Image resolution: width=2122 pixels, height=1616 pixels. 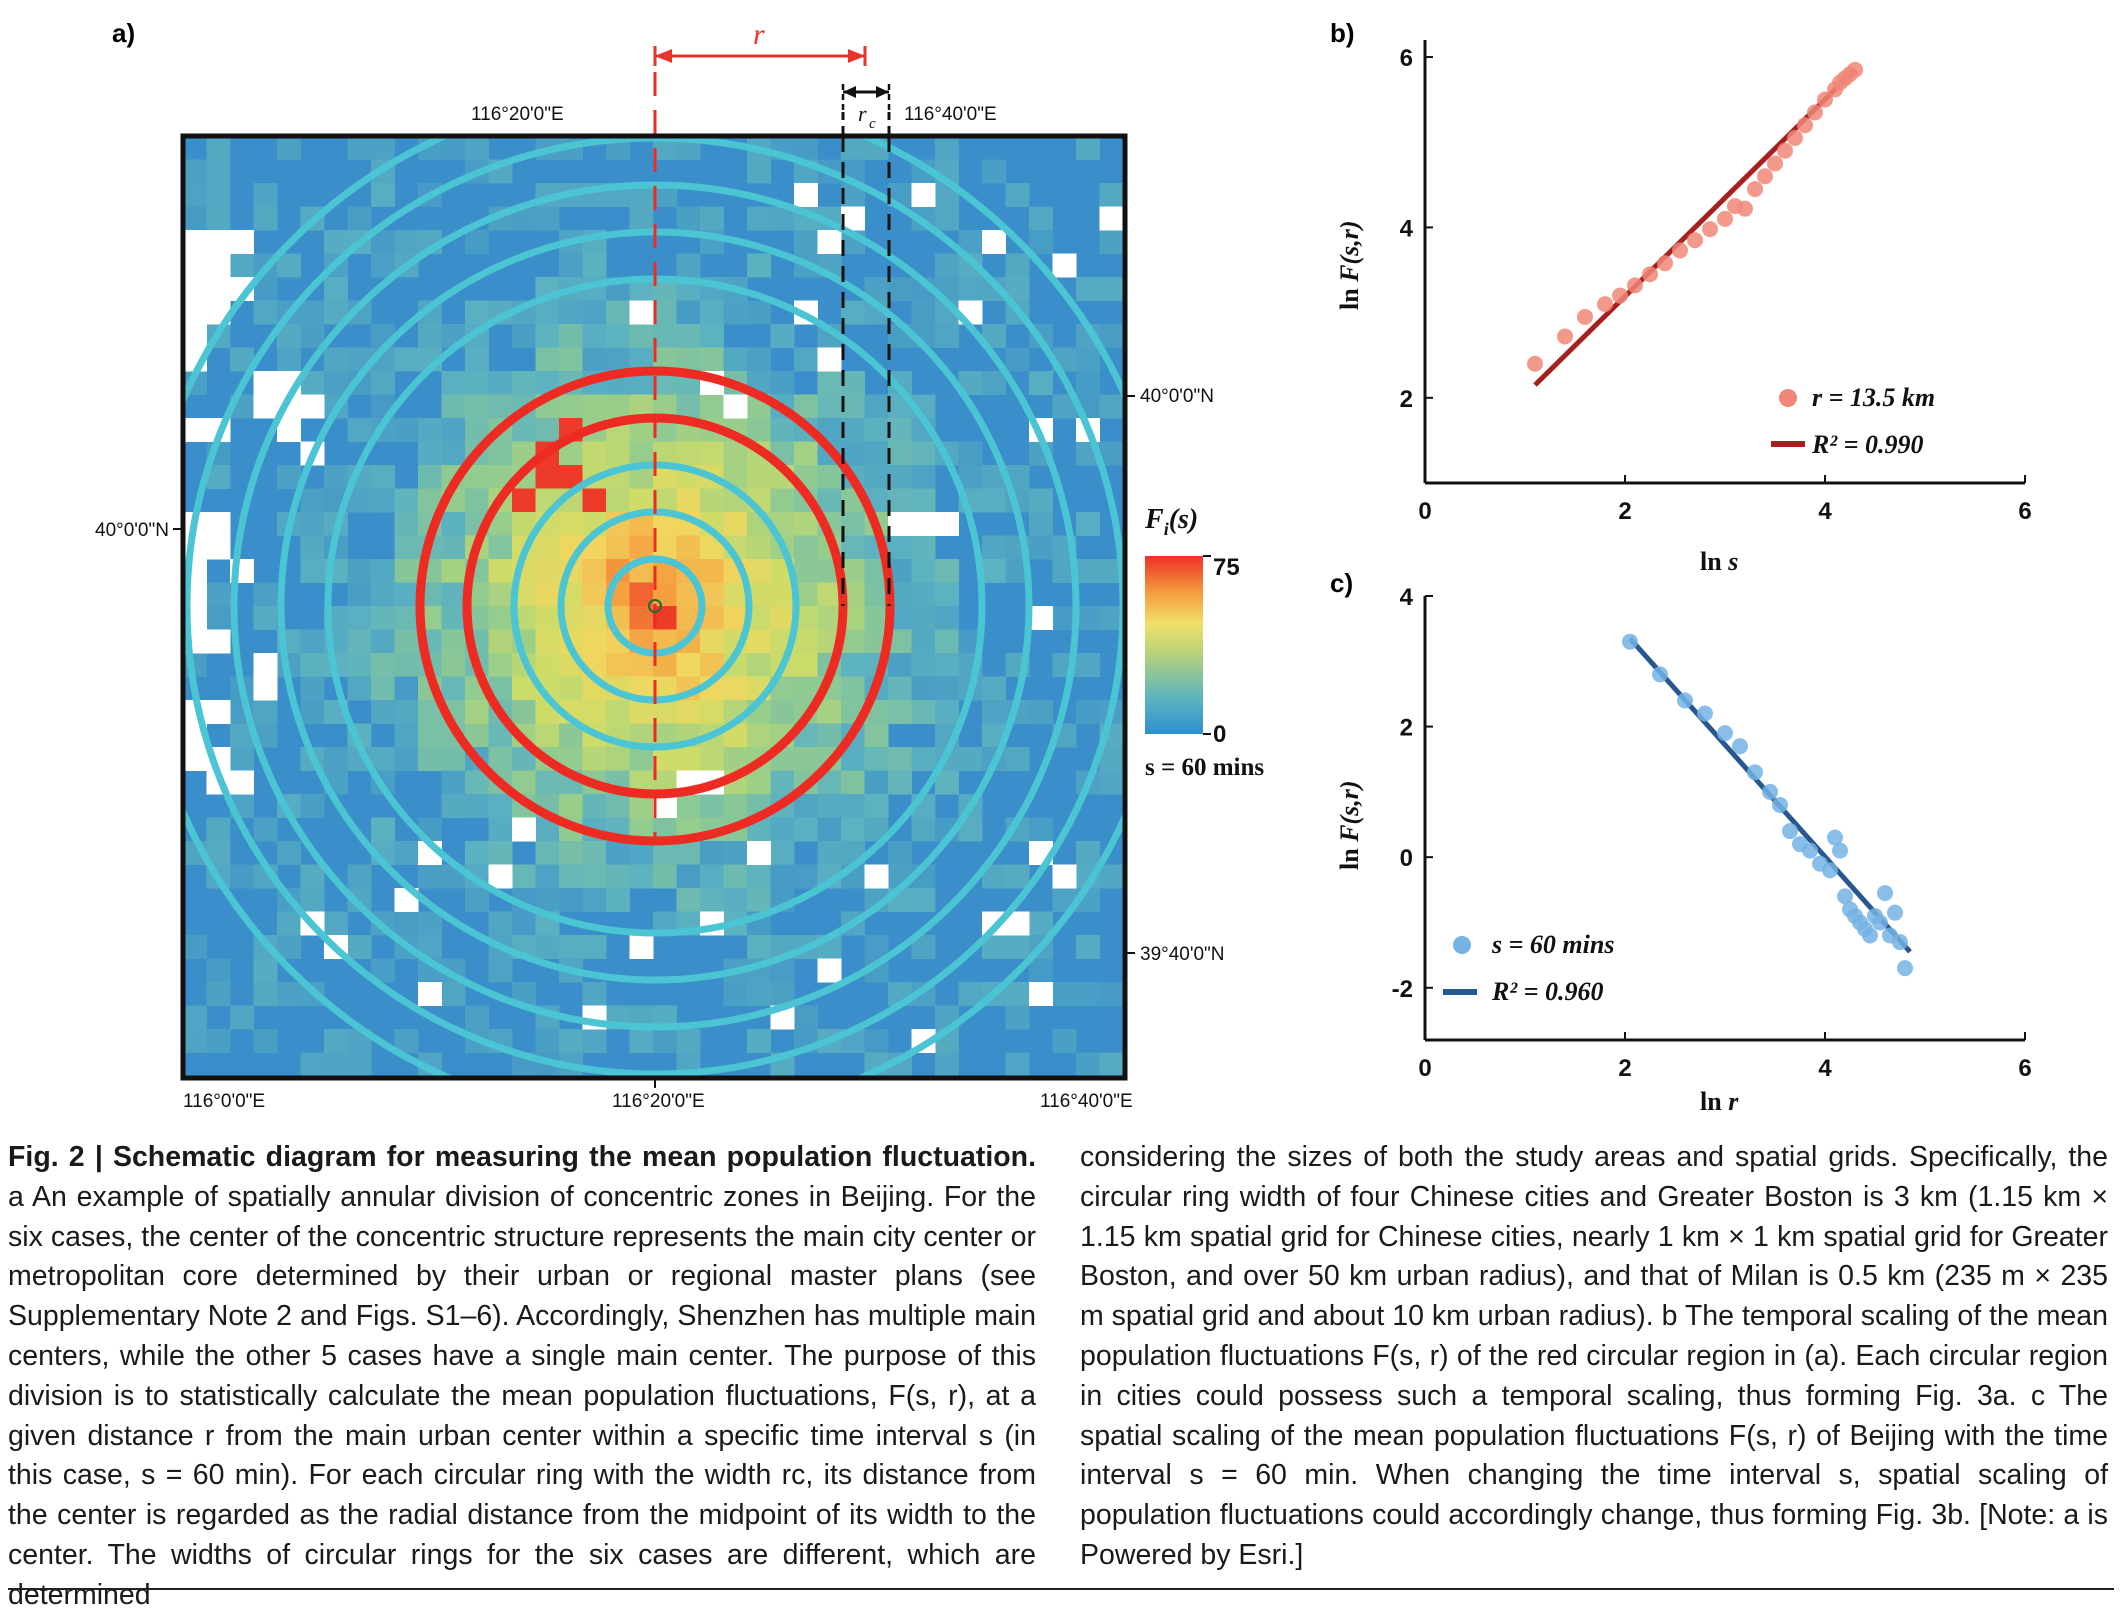 What do you see at coordinates (1174, 645) in the screenshot?
I see `colorbar-gradient` at bounding box center [1174, 645].